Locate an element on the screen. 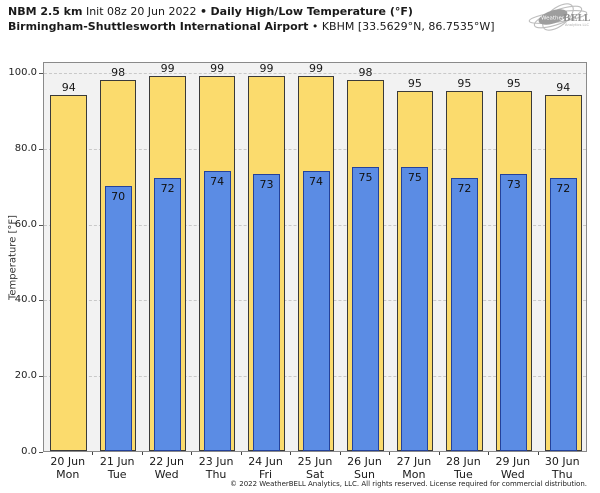 The height and width of the screenshot is (493, 600). logo-text-bell: BELL is located at coordinates (577, 19).